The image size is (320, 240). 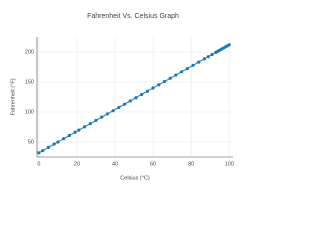 What do you see at coordinates (38, 164) in the screenshot?
I see `x-tick-label: 0` at bounding box center [38, 164].